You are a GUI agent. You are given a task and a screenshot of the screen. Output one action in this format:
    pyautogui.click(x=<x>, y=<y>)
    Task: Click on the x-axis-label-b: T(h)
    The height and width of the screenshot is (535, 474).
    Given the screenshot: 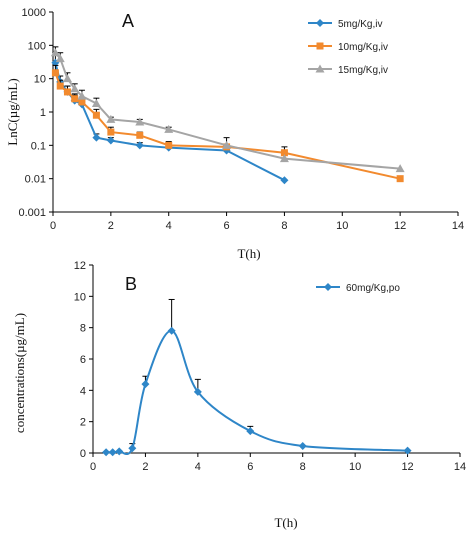 What is the action you would take?
    pyautogui.click(x=285, y=522)
    